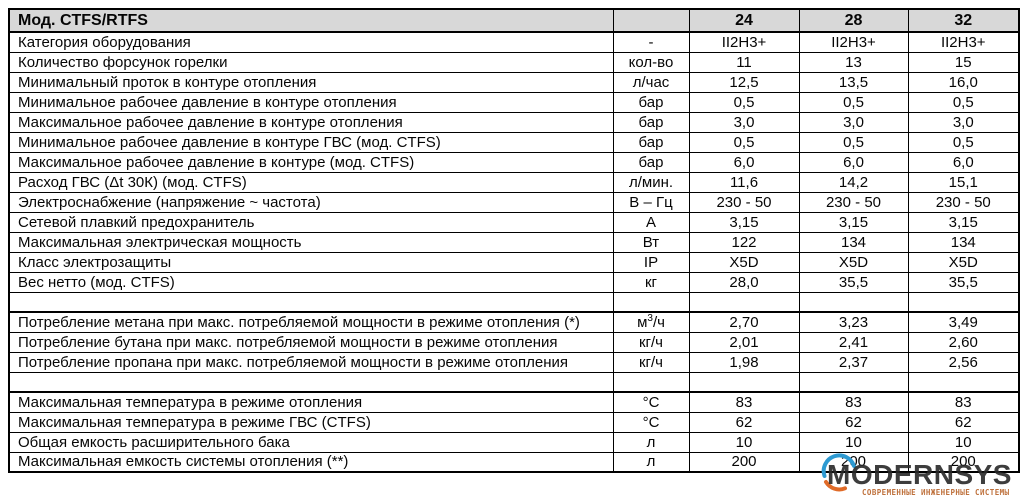 Image resolution: width=1024 pixels, height=499 pixels. Describe the element at coordinates (853, 322) in the screenshot. I see `row-value: 3,23` at that location.